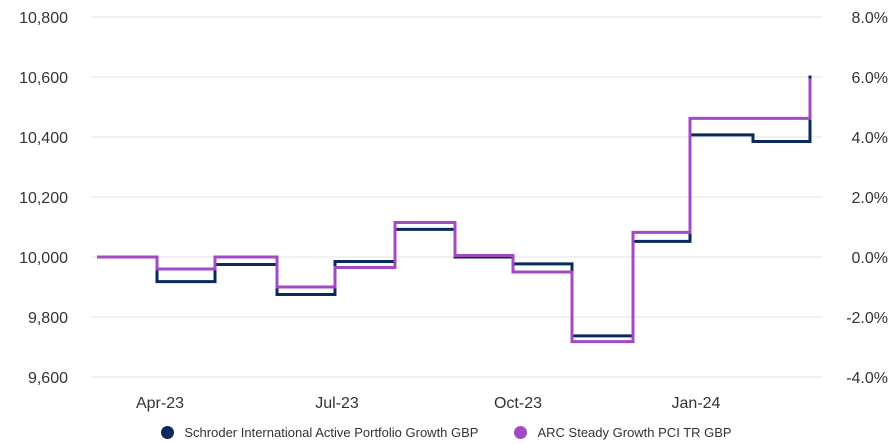 This screenshot has width=893, height=444. I want to click on left-tick-label: 10,800, so click(43, 18).